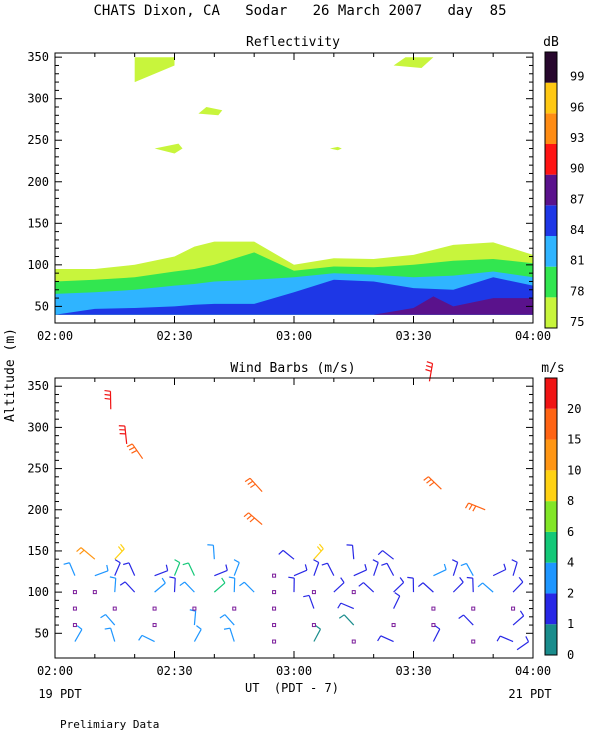 Image resolution: width=600 pixels, height=750 pixels. Describe the element at coordinates (577, 199) in the screenshot. I see `colorbar-label: 87` at that location.